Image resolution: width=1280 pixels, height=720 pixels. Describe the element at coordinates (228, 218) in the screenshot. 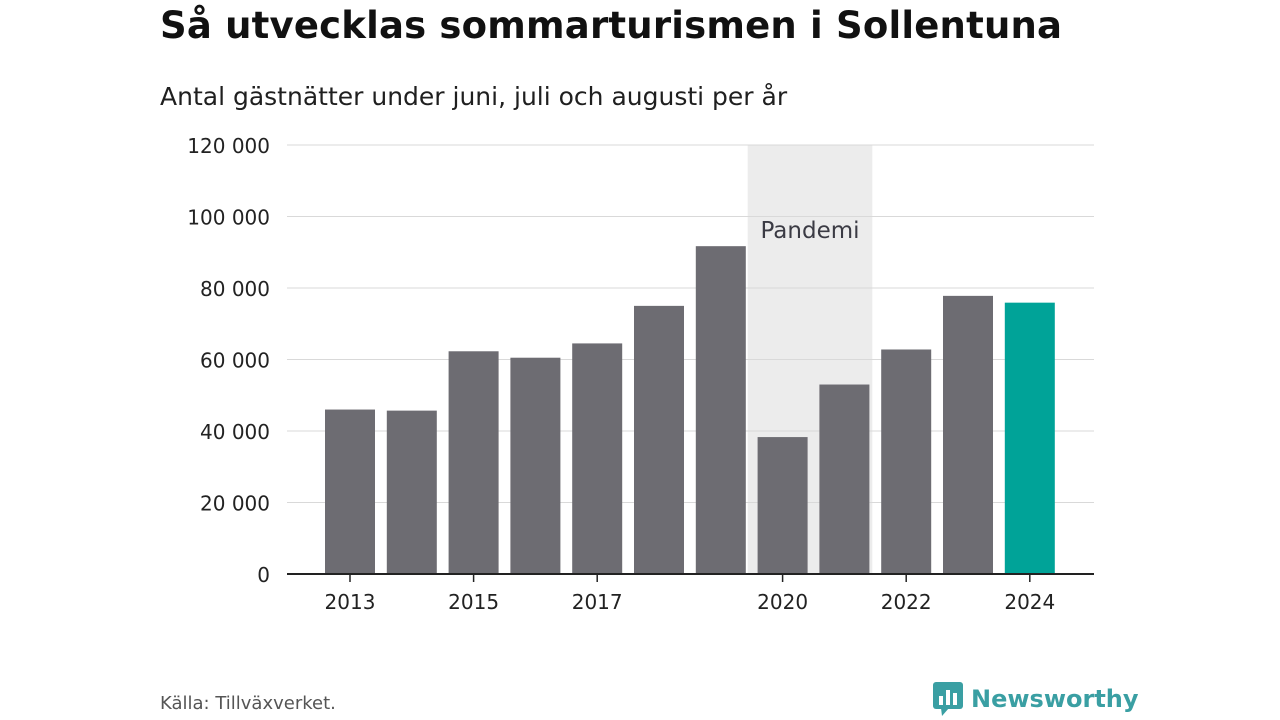

I see `y-tick-label: 100 000` at that location.